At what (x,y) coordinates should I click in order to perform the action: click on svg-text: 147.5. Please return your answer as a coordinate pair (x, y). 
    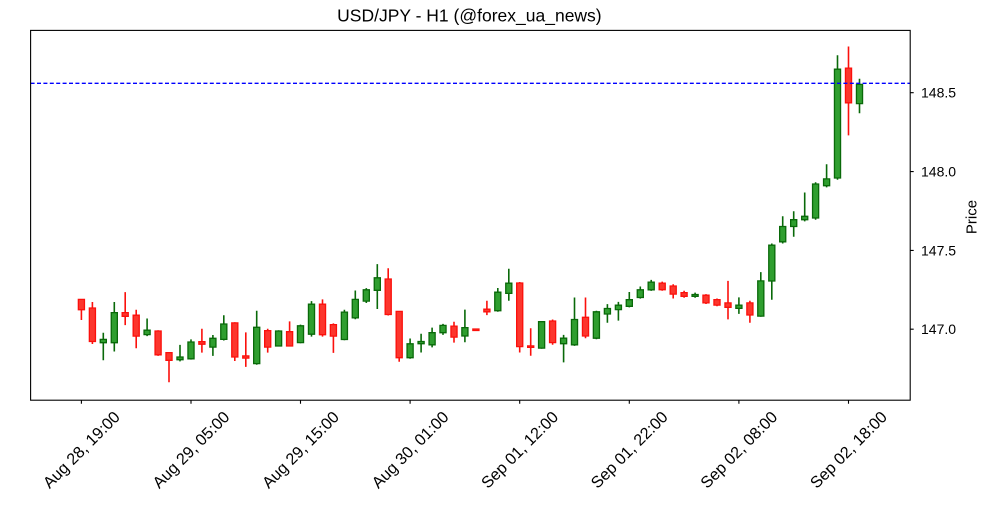
    Looking at the image, I should click on (938, 250).